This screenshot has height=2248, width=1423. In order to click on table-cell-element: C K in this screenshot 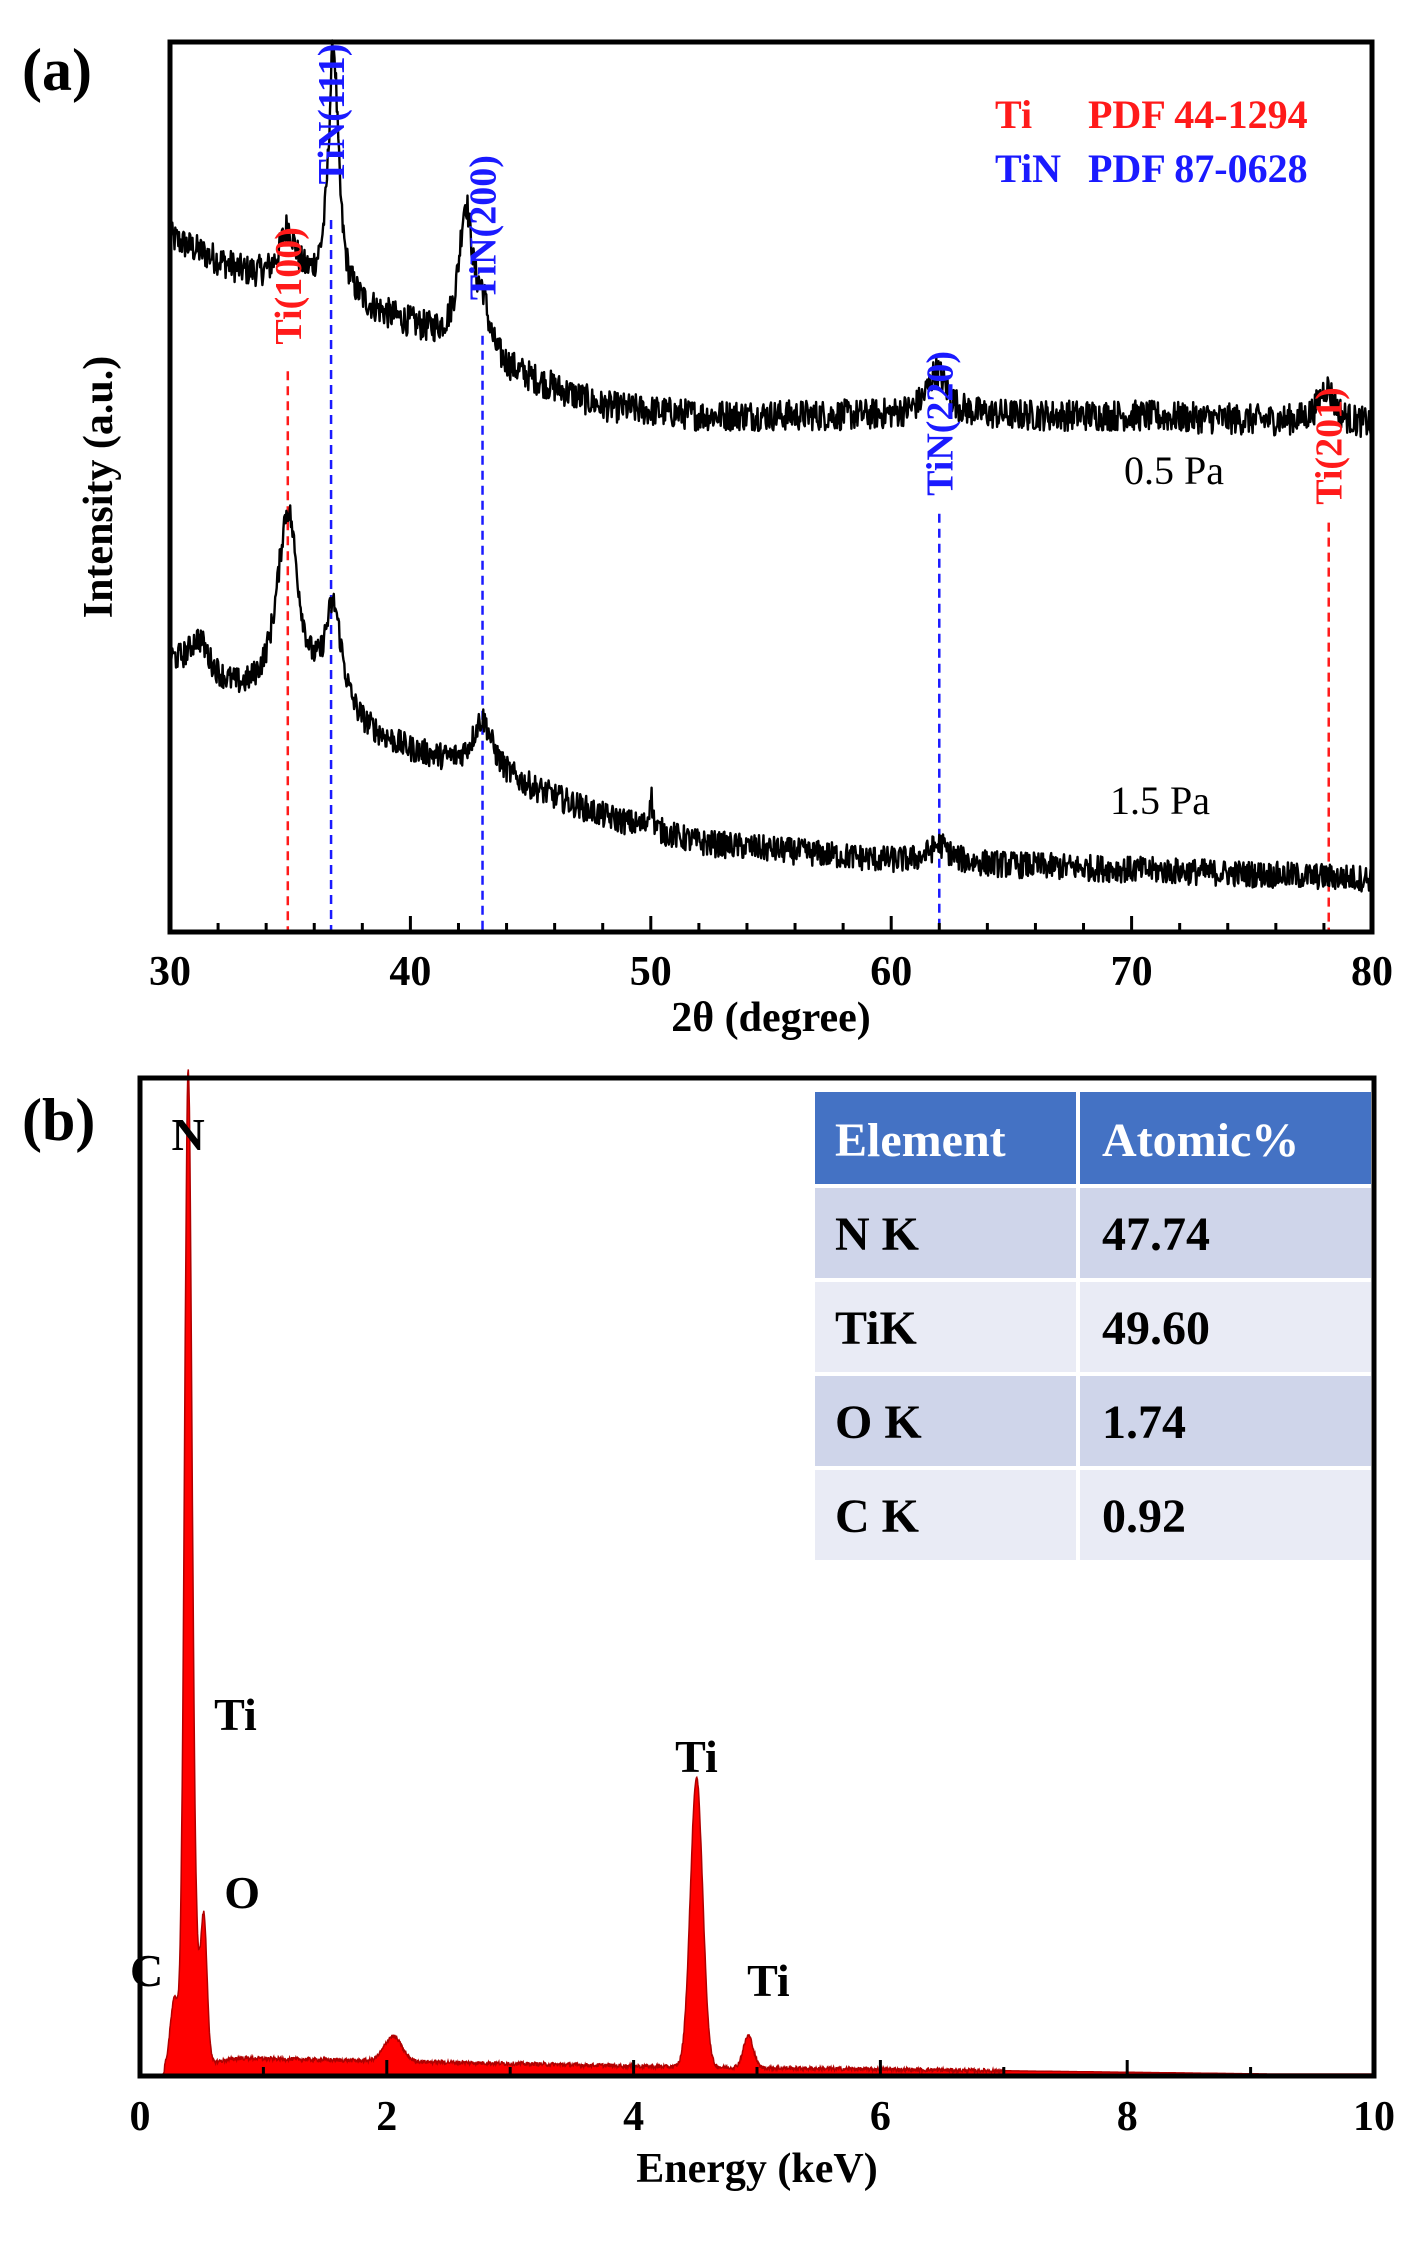, I will do `click(877, 1516)`.